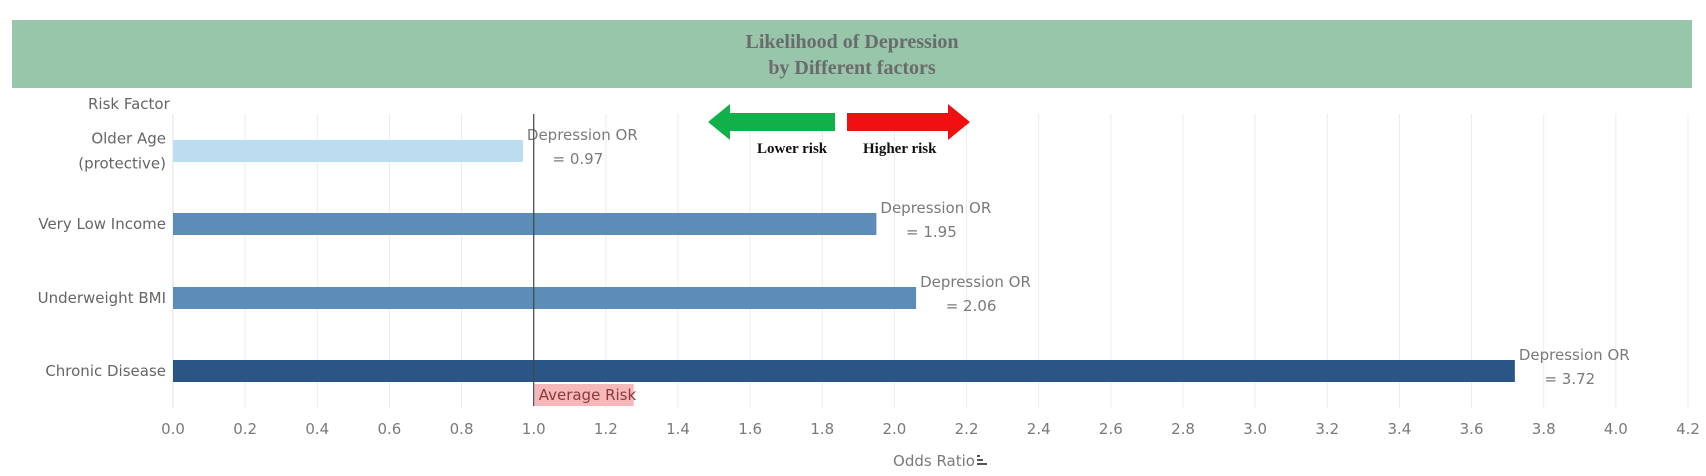  Describe the element at coordinates (771, 122) in the screenshot. I see `lower-risk-arrow-icon` at that location.